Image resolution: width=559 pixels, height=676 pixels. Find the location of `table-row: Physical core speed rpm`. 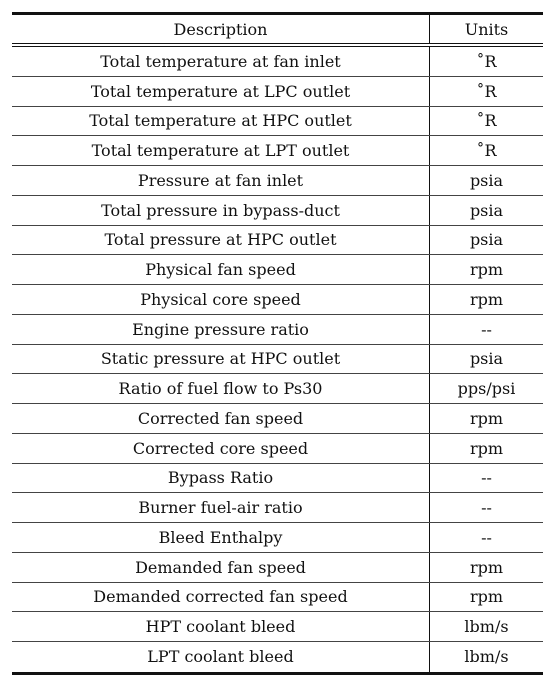

table-row: Physical core speed rpm is located at coordinates (277, 300).